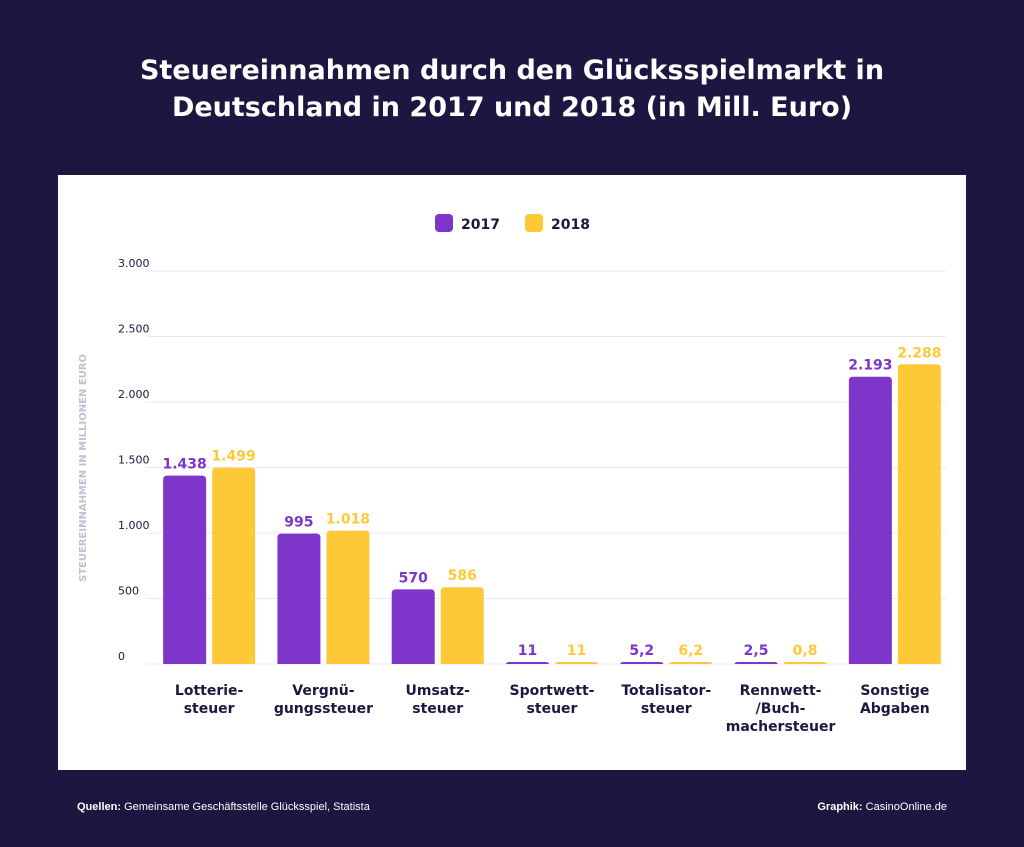  What do you see at coordinates (298, 523) in the screenshot?
I see `data-label-2017: 995` at bounding box center [298, 523].